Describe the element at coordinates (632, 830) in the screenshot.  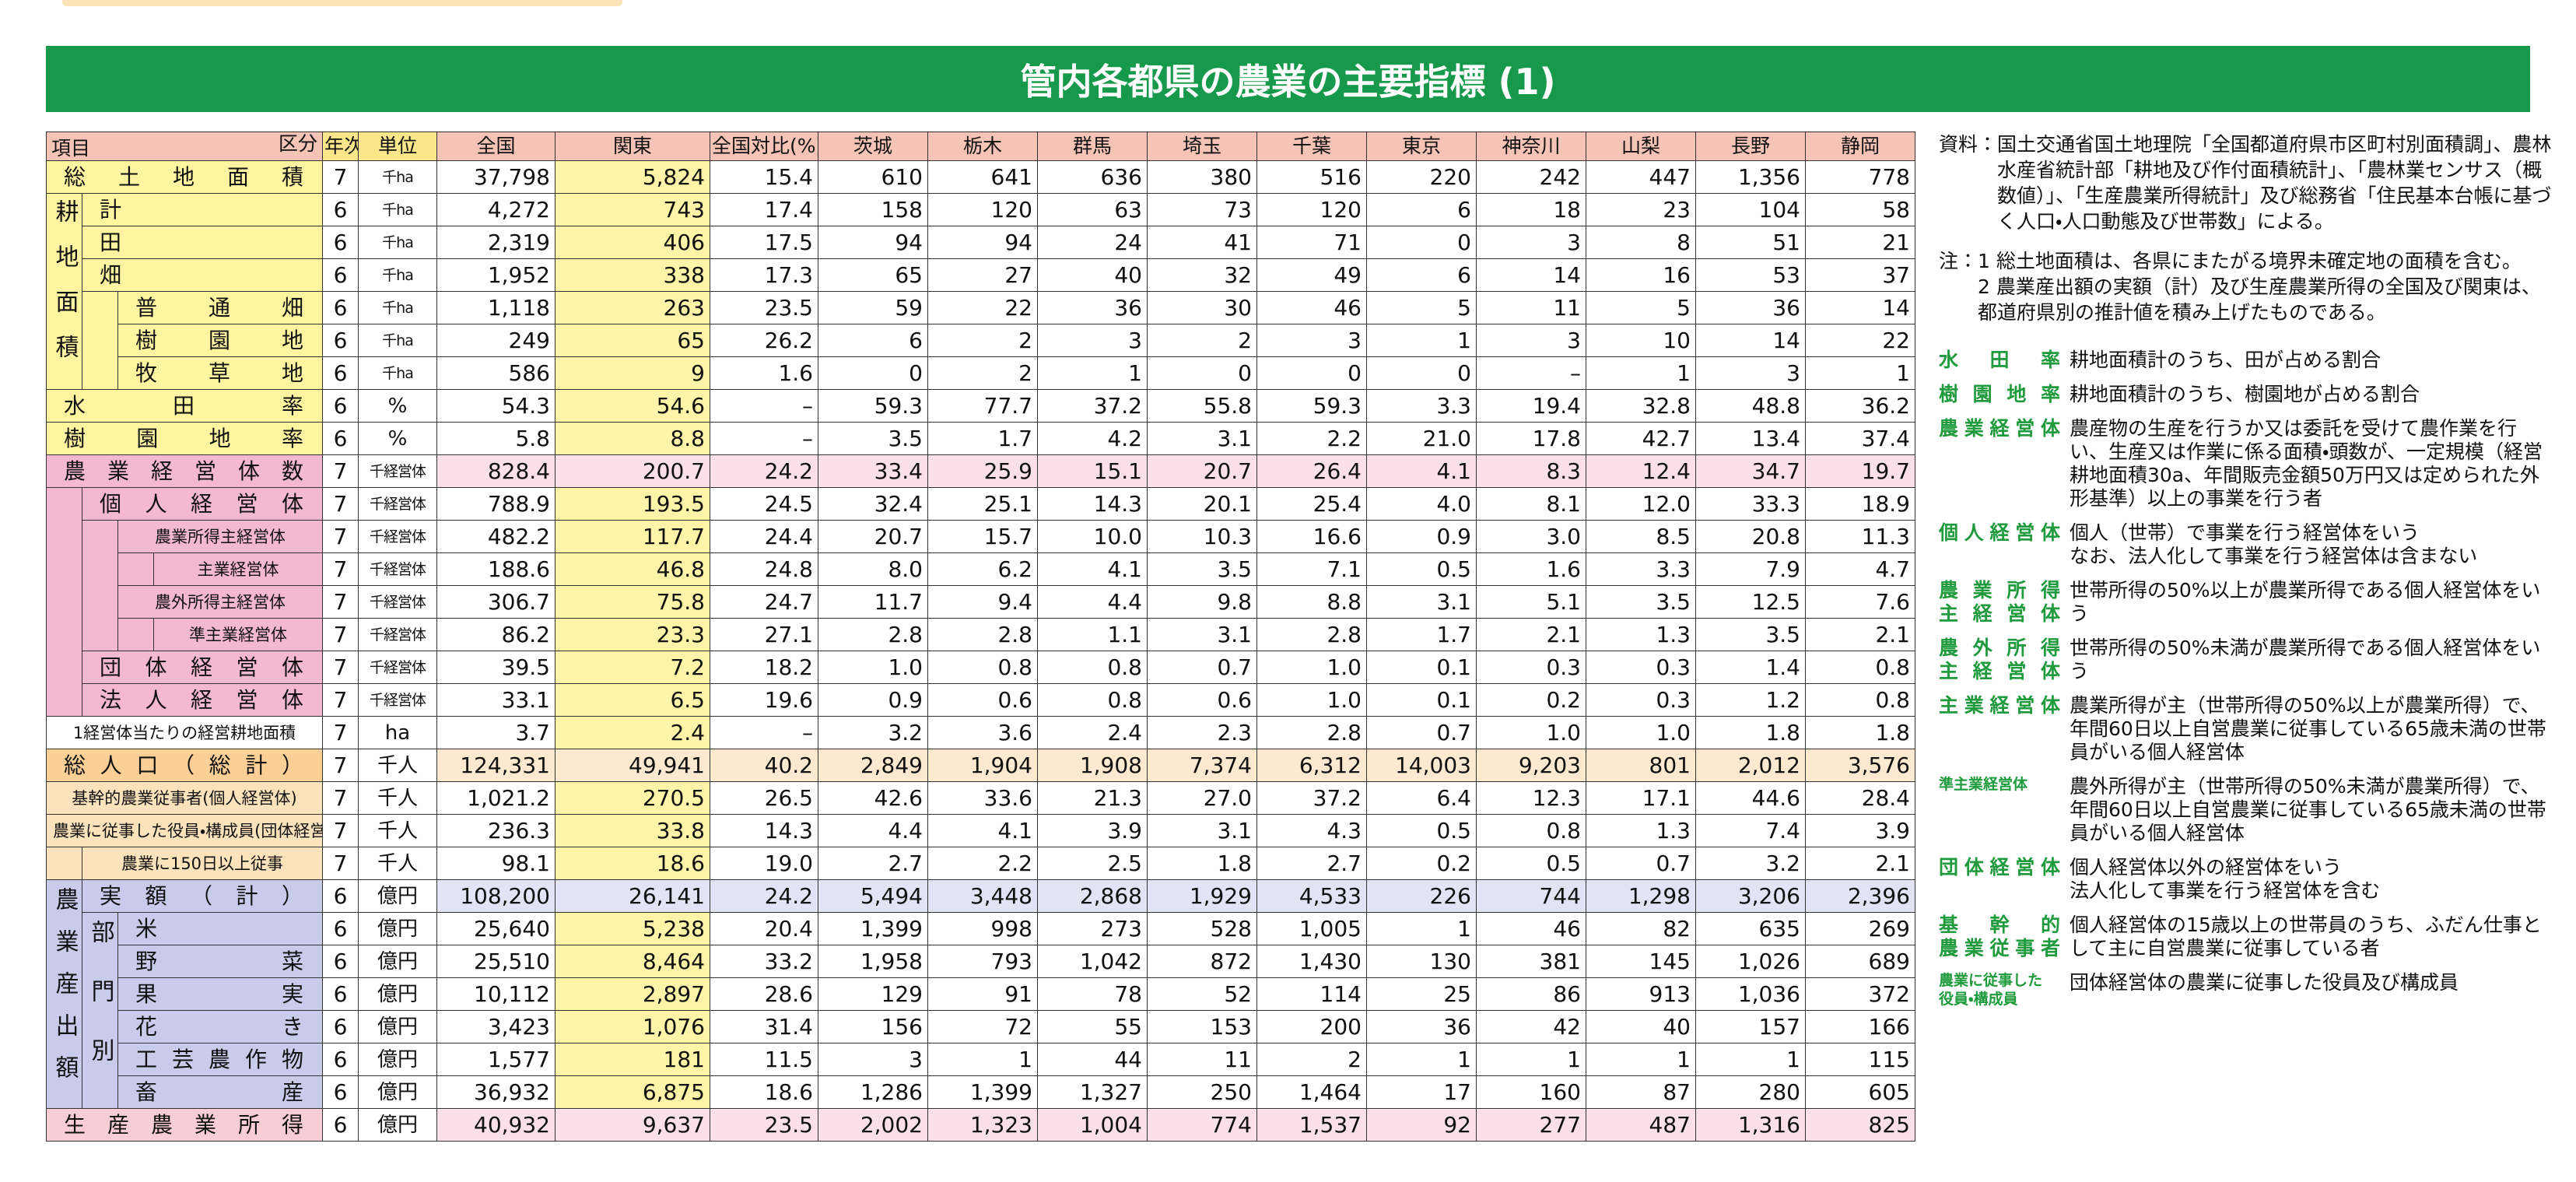
I see `value: 33.8` at that location.